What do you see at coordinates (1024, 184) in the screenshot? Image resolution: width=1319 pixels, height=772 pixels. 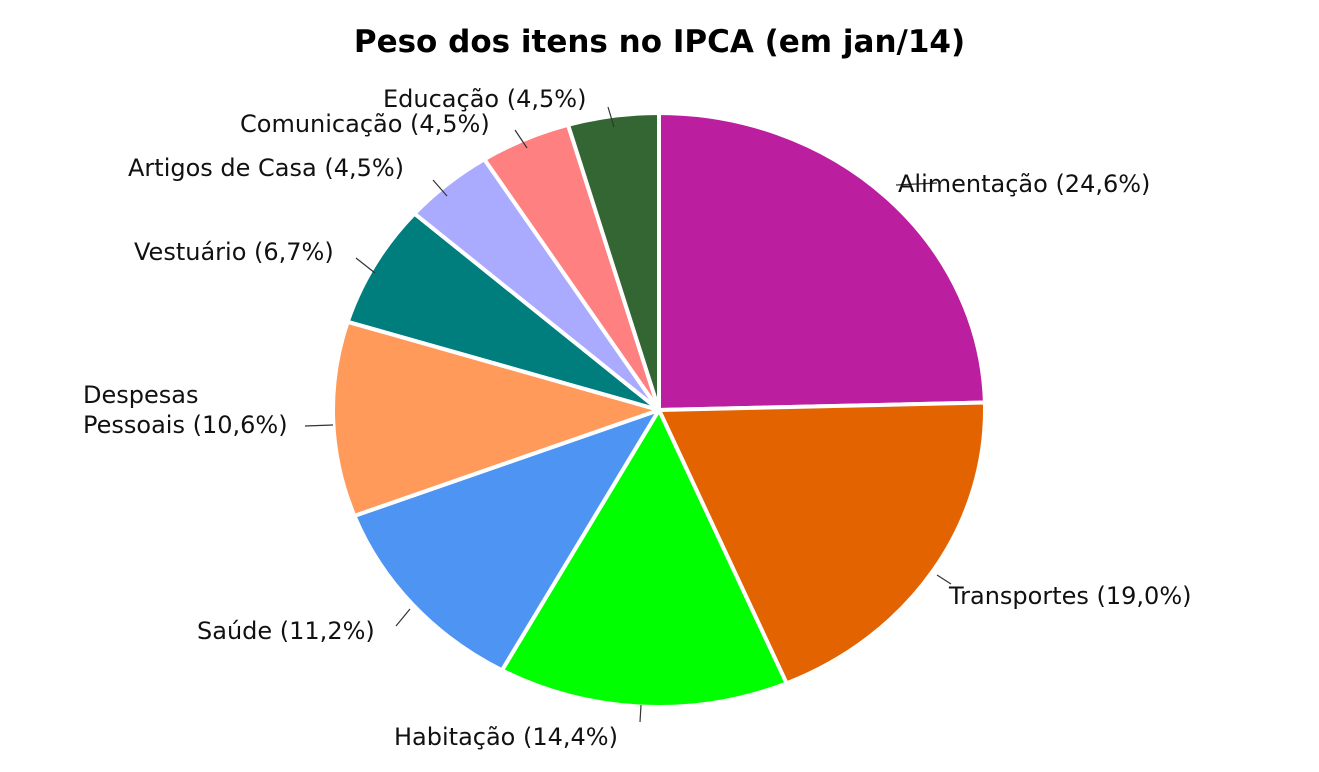 I see `slice-label: Alimentação (24,6%)` at bounding box center [1024, 184].